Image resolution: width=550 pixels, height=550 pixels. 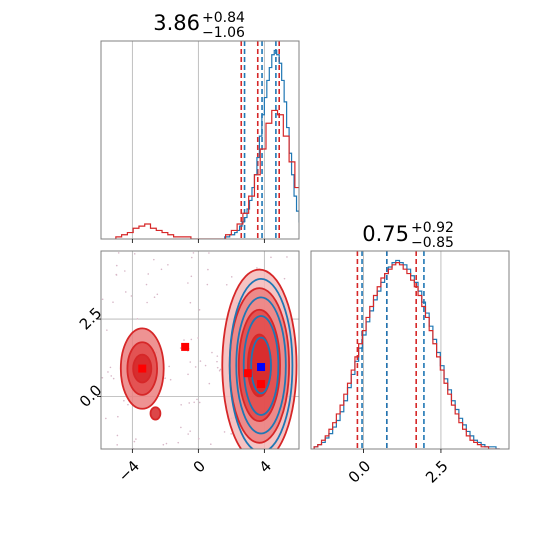 I want to click on joint-x-tick-label: 4, so click(x=265, y=466).